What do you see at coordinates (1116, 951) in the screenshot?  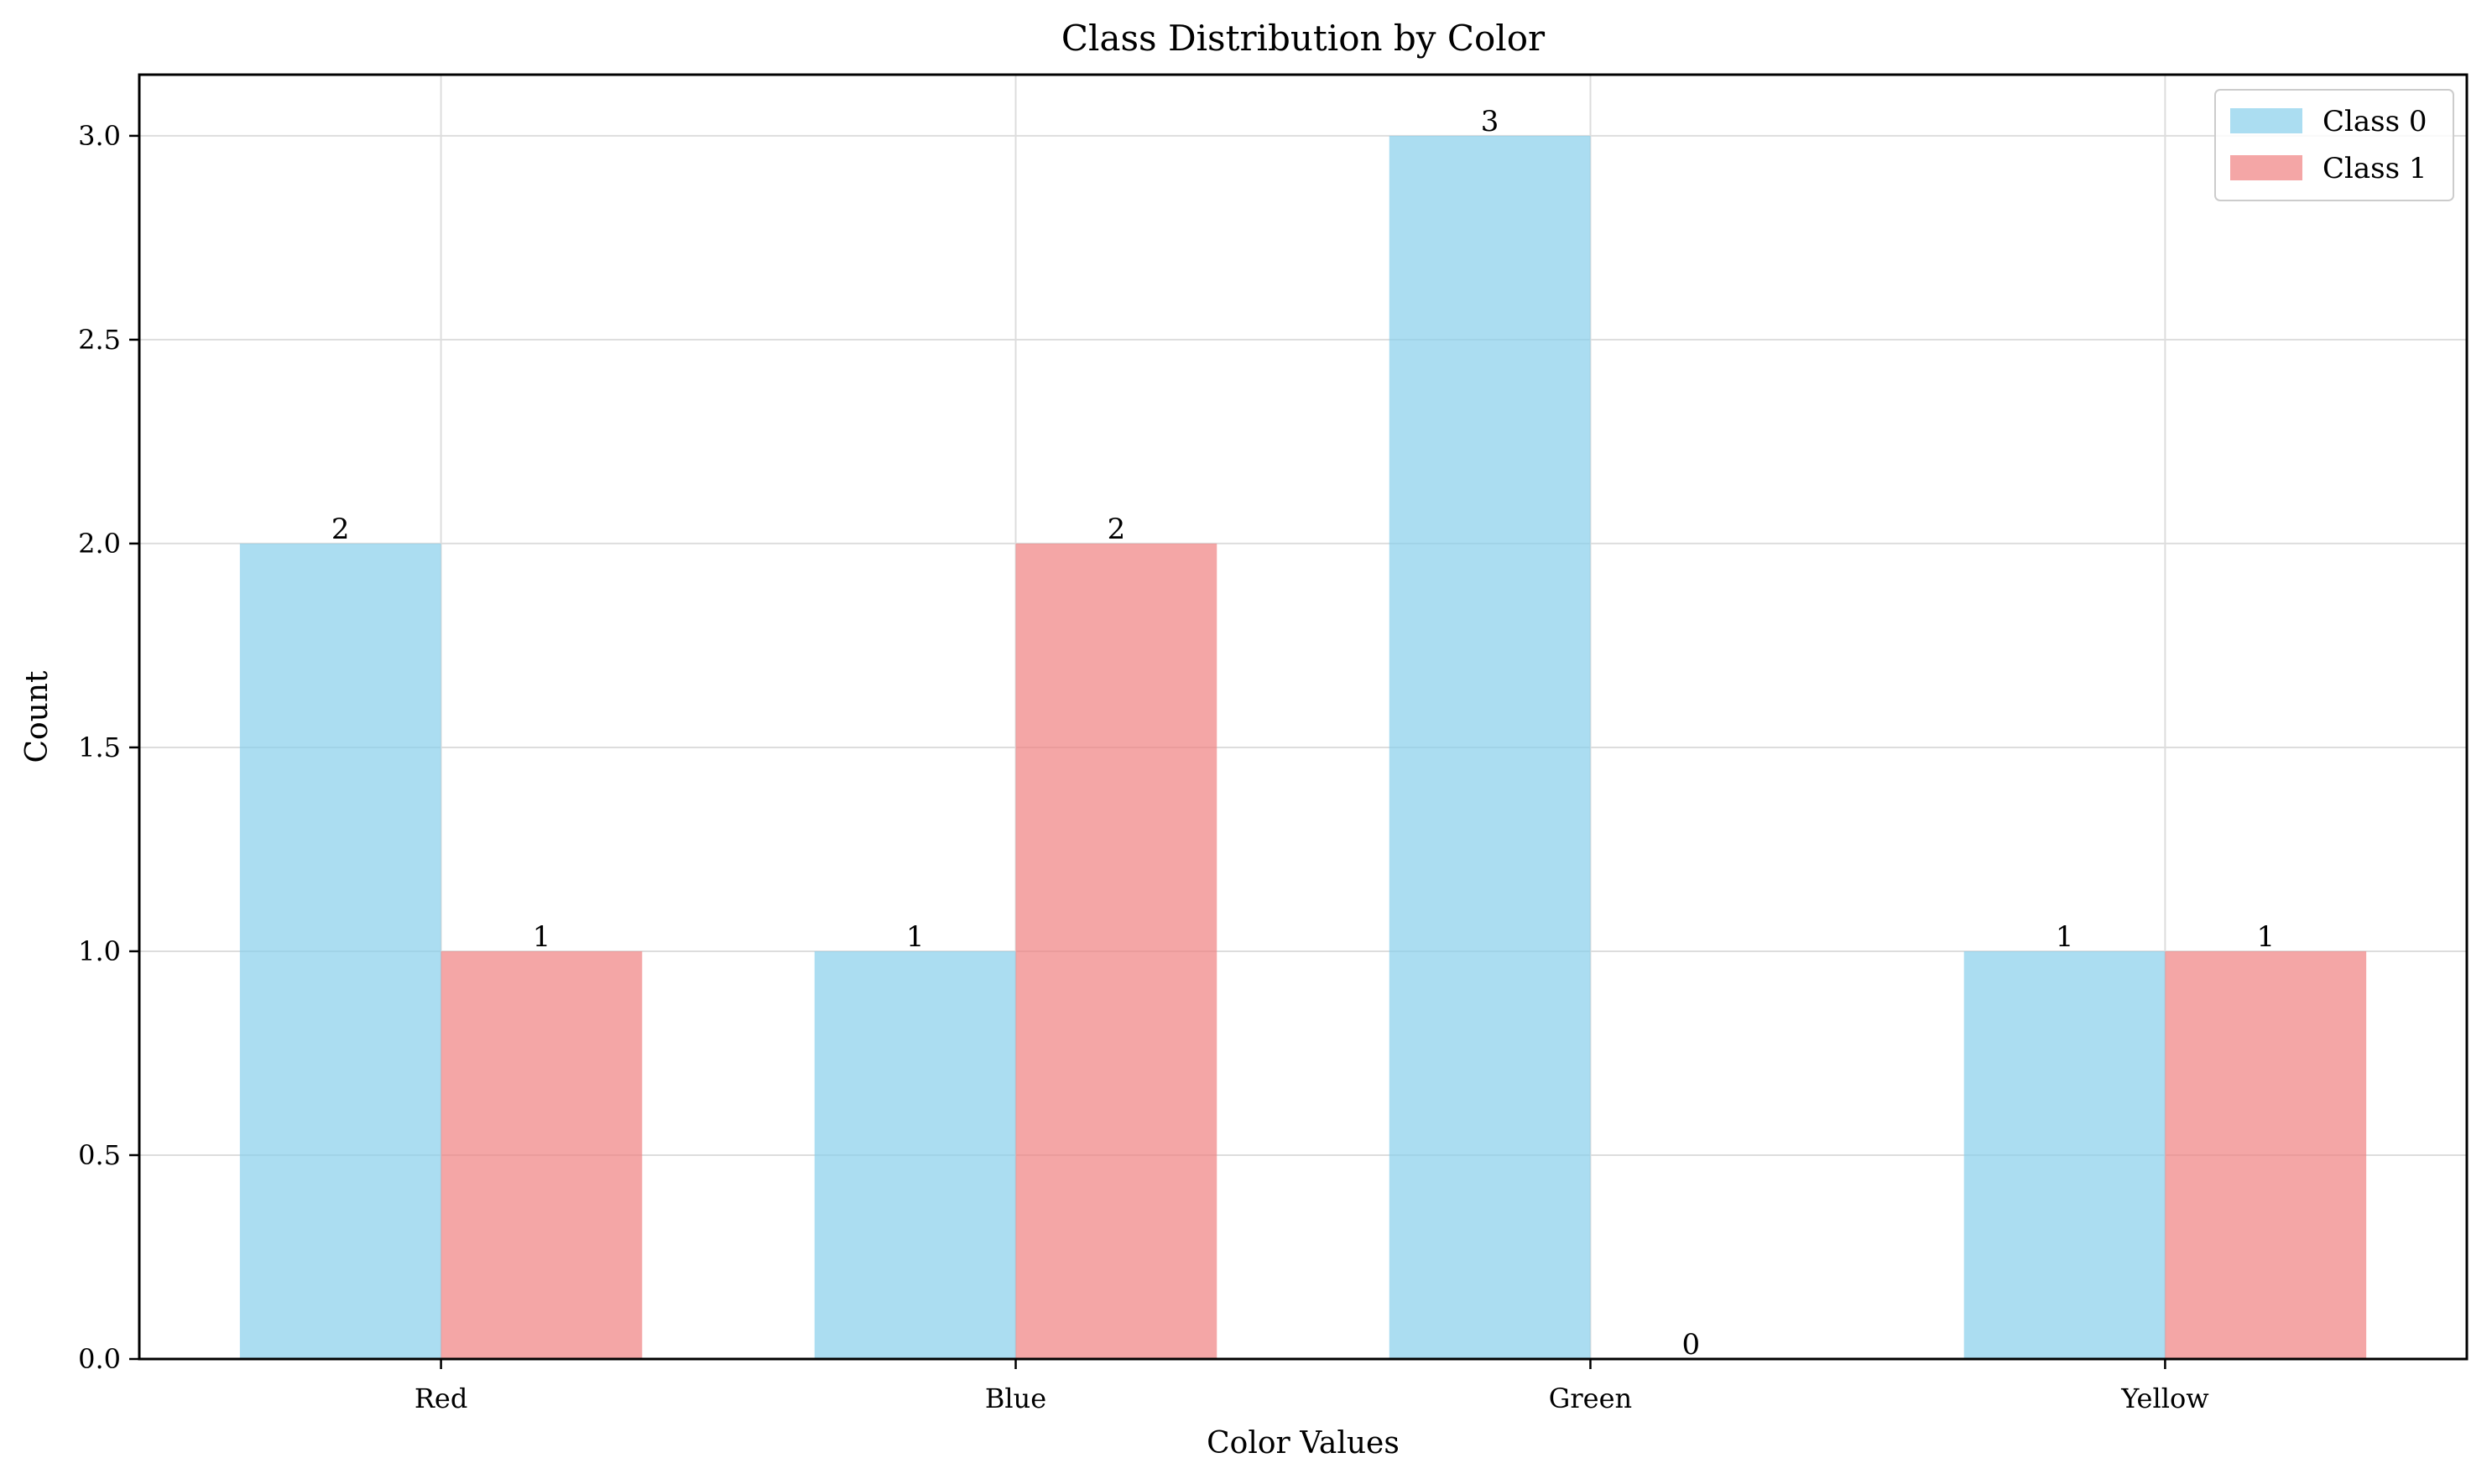 I see `bar-class-1-blue` at bounding box center [1116, 951].